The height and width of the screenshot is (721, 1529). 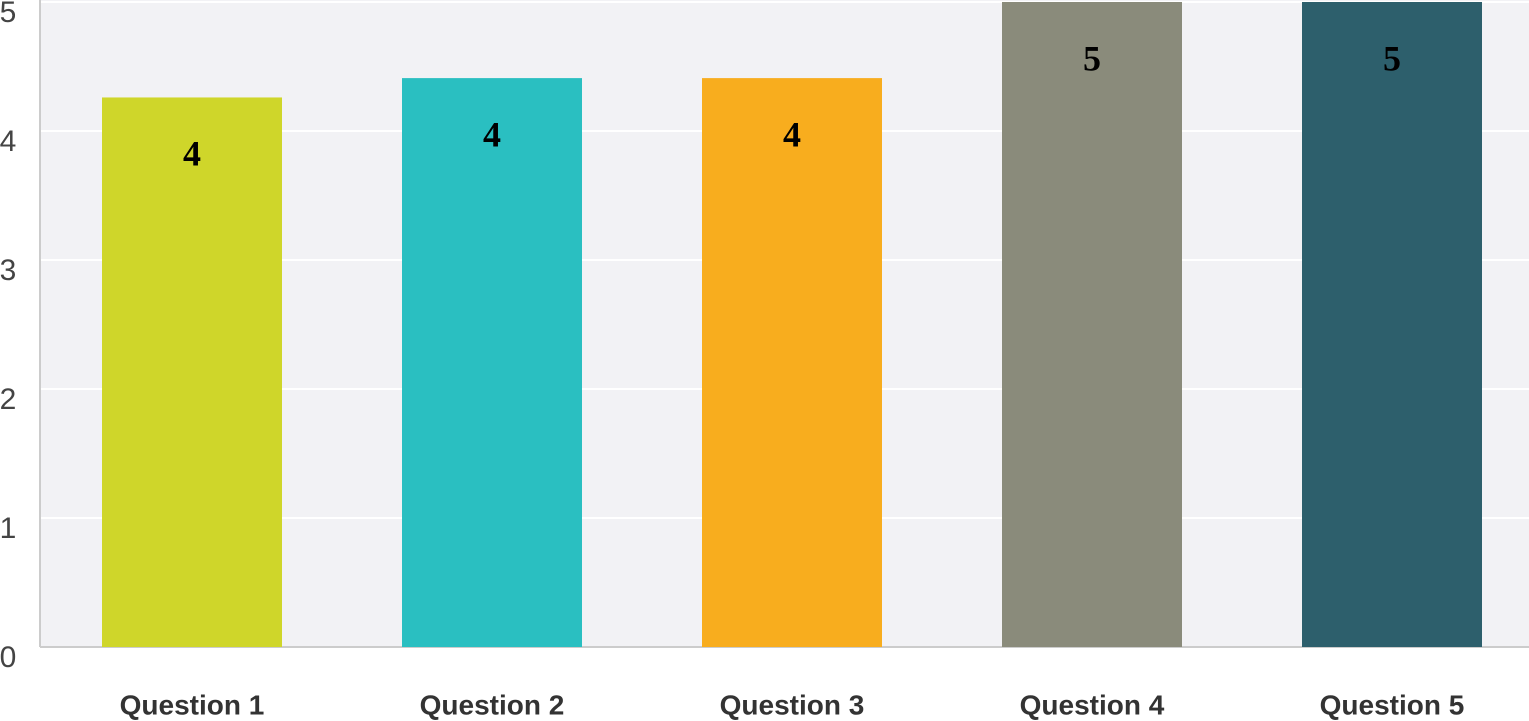 I want to click on y-tick-label: 2, so click(x=8, y=399).